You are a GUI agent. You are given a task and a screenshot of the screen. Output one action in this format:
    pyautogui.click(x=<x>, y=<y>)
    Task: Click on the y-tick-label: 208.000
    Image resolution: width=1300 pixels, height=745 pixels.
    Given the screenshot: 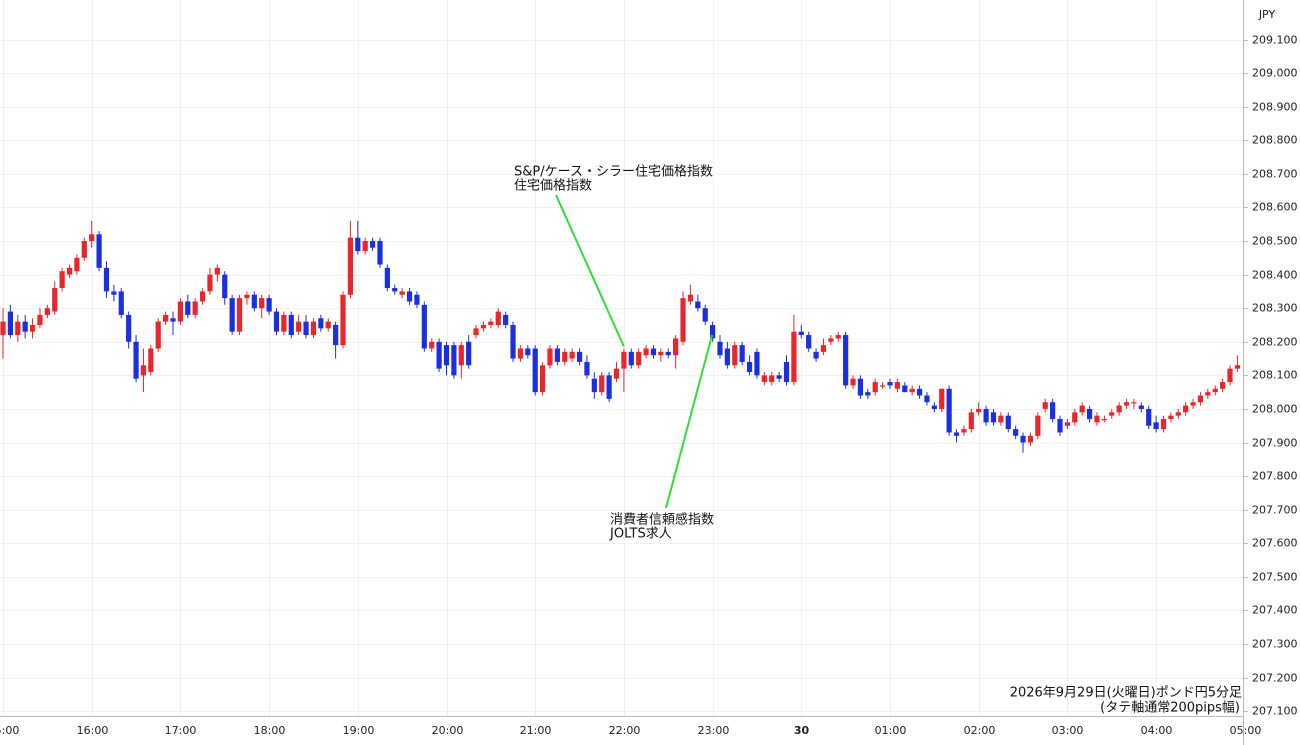 What is the action you would take?
    pyautogui.click(x=1275, y=409)
    